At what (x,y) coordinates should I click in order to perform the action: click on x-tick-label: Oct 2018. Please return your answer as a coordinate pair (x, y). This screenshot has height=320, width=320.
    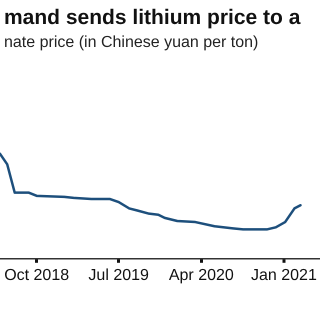
    Looking at the image, I should click on (37, 275).